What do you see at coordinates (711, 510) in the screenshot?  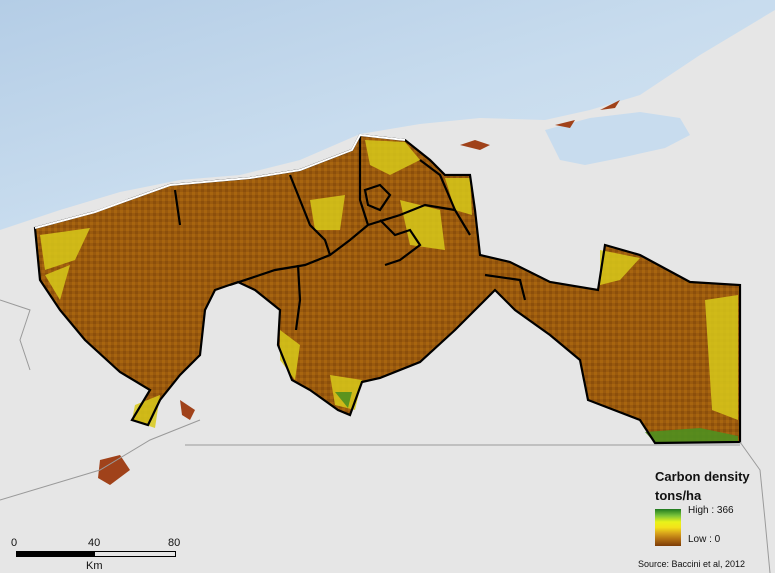 I see `legend-high-label: High : 366` at bounding box center [711, 510].